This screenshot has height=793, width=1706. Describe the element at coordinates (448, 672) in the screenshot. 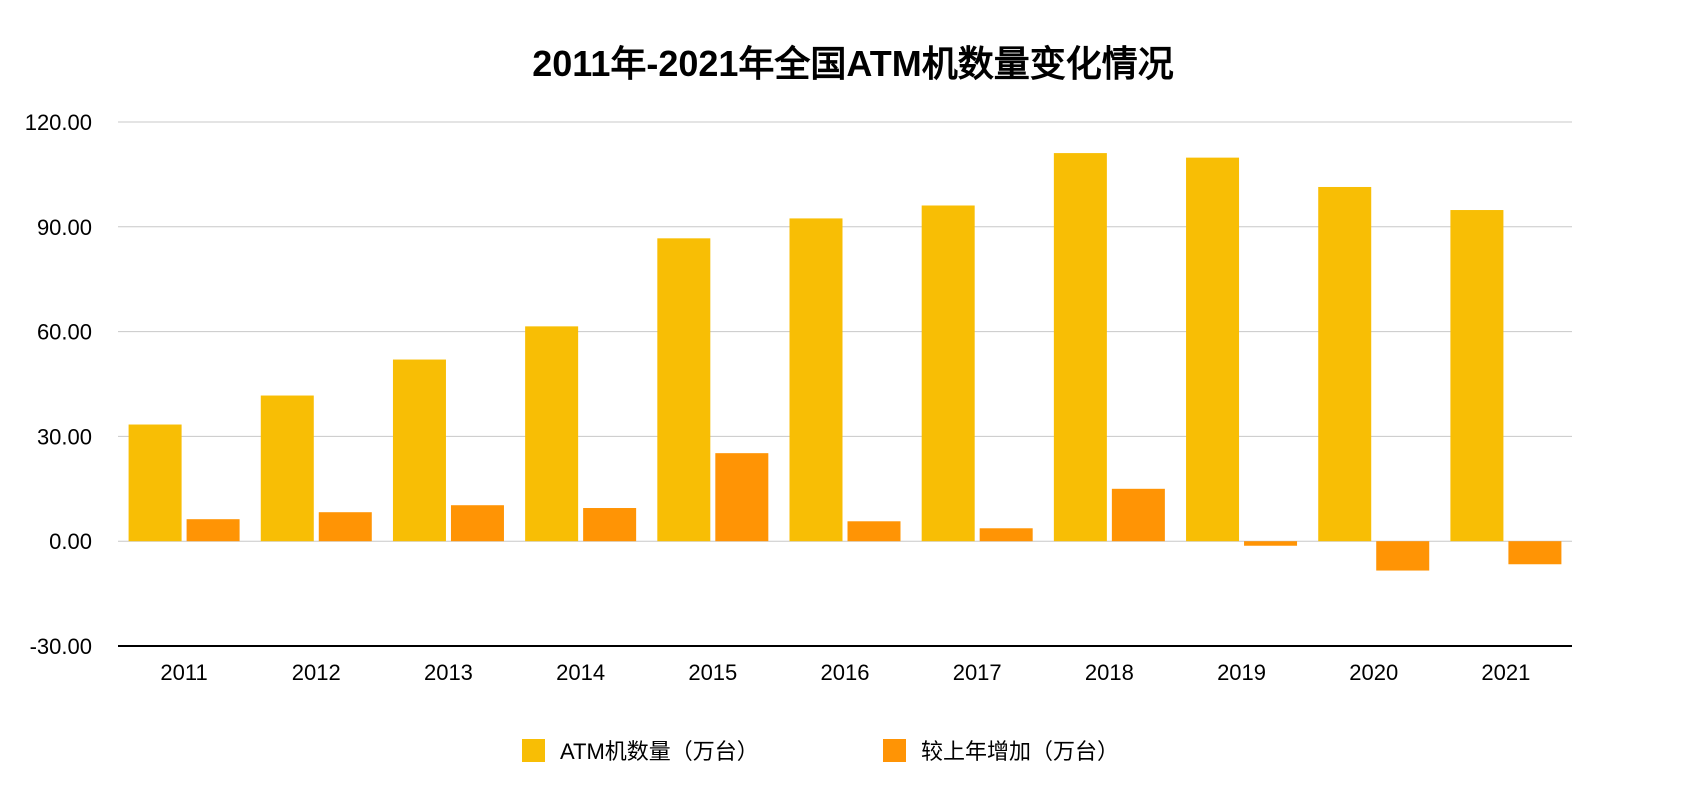

I see `x-tick-label: 2013` at that location.